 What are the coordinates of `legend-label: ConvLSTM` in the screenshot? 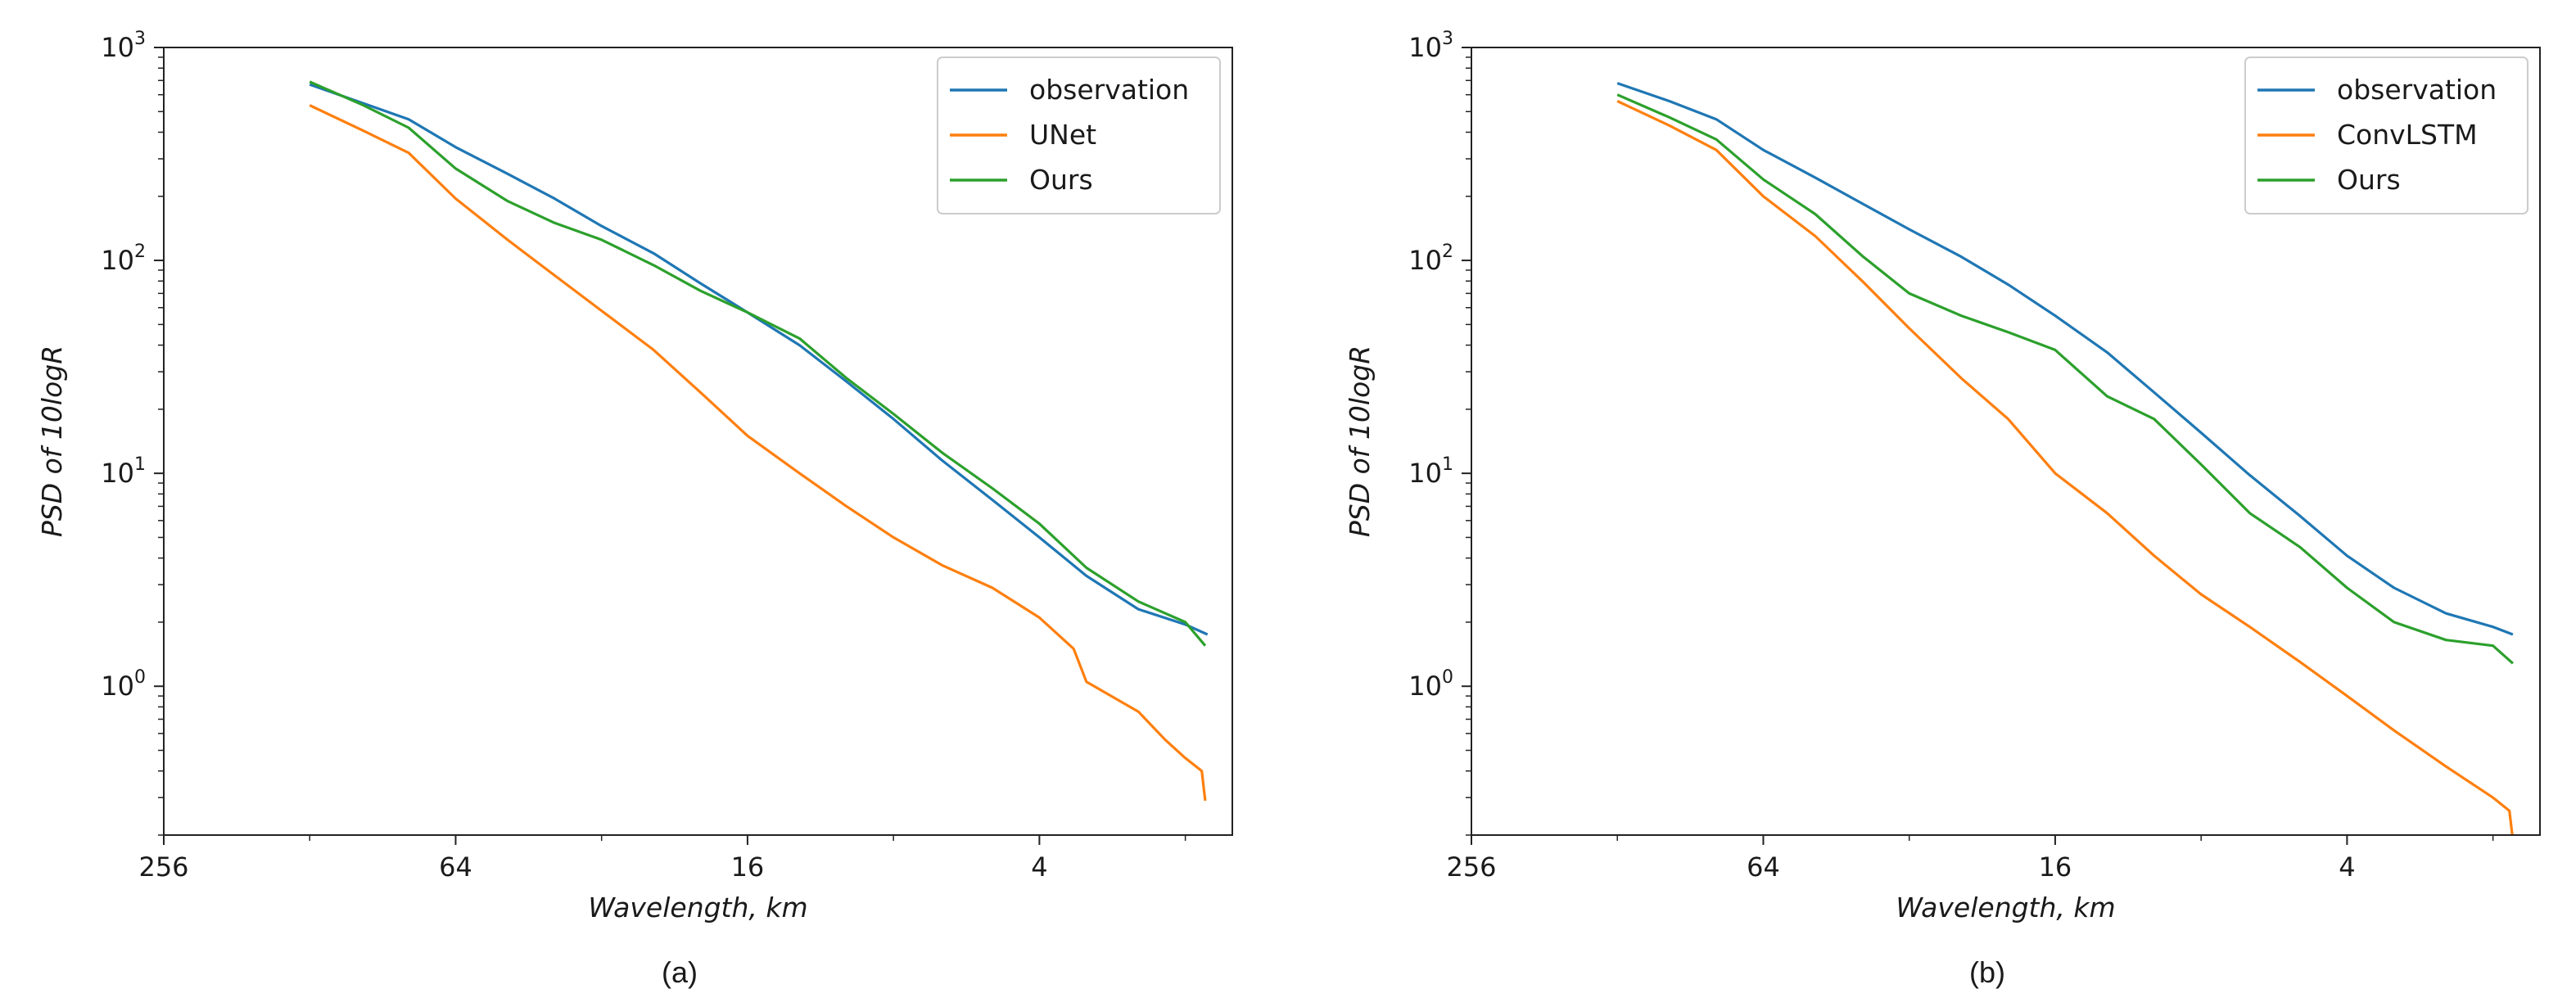 It's located at (2407, 135).